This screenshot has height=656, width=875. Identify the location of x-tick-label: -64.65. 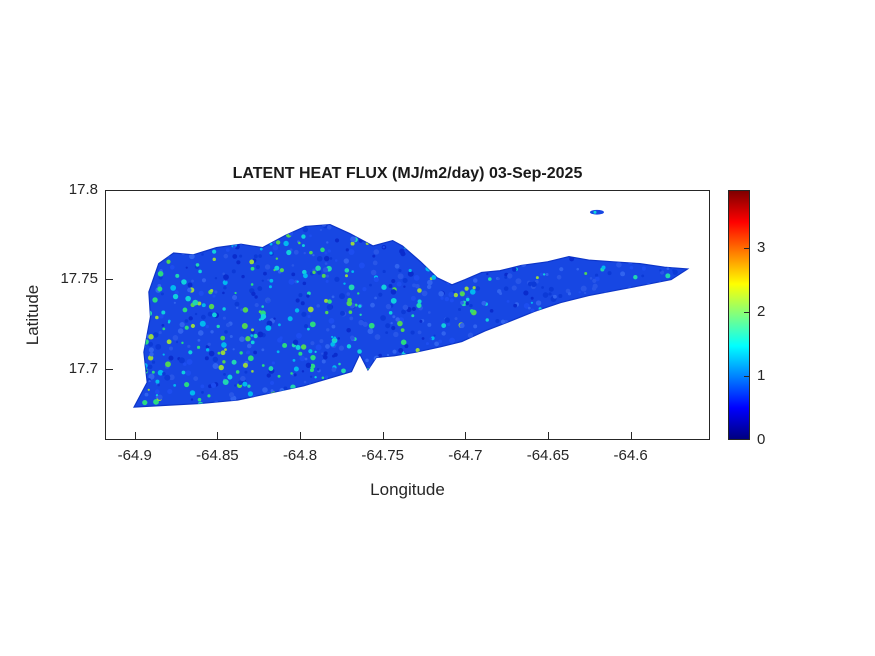
(548, 455).